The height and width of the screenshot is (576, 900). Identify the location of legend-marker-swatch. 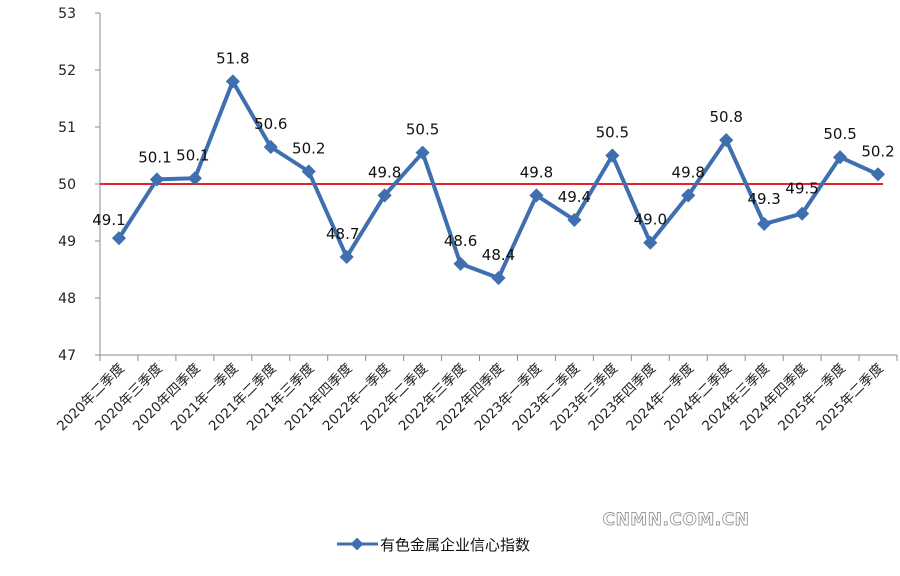
(357, 544).